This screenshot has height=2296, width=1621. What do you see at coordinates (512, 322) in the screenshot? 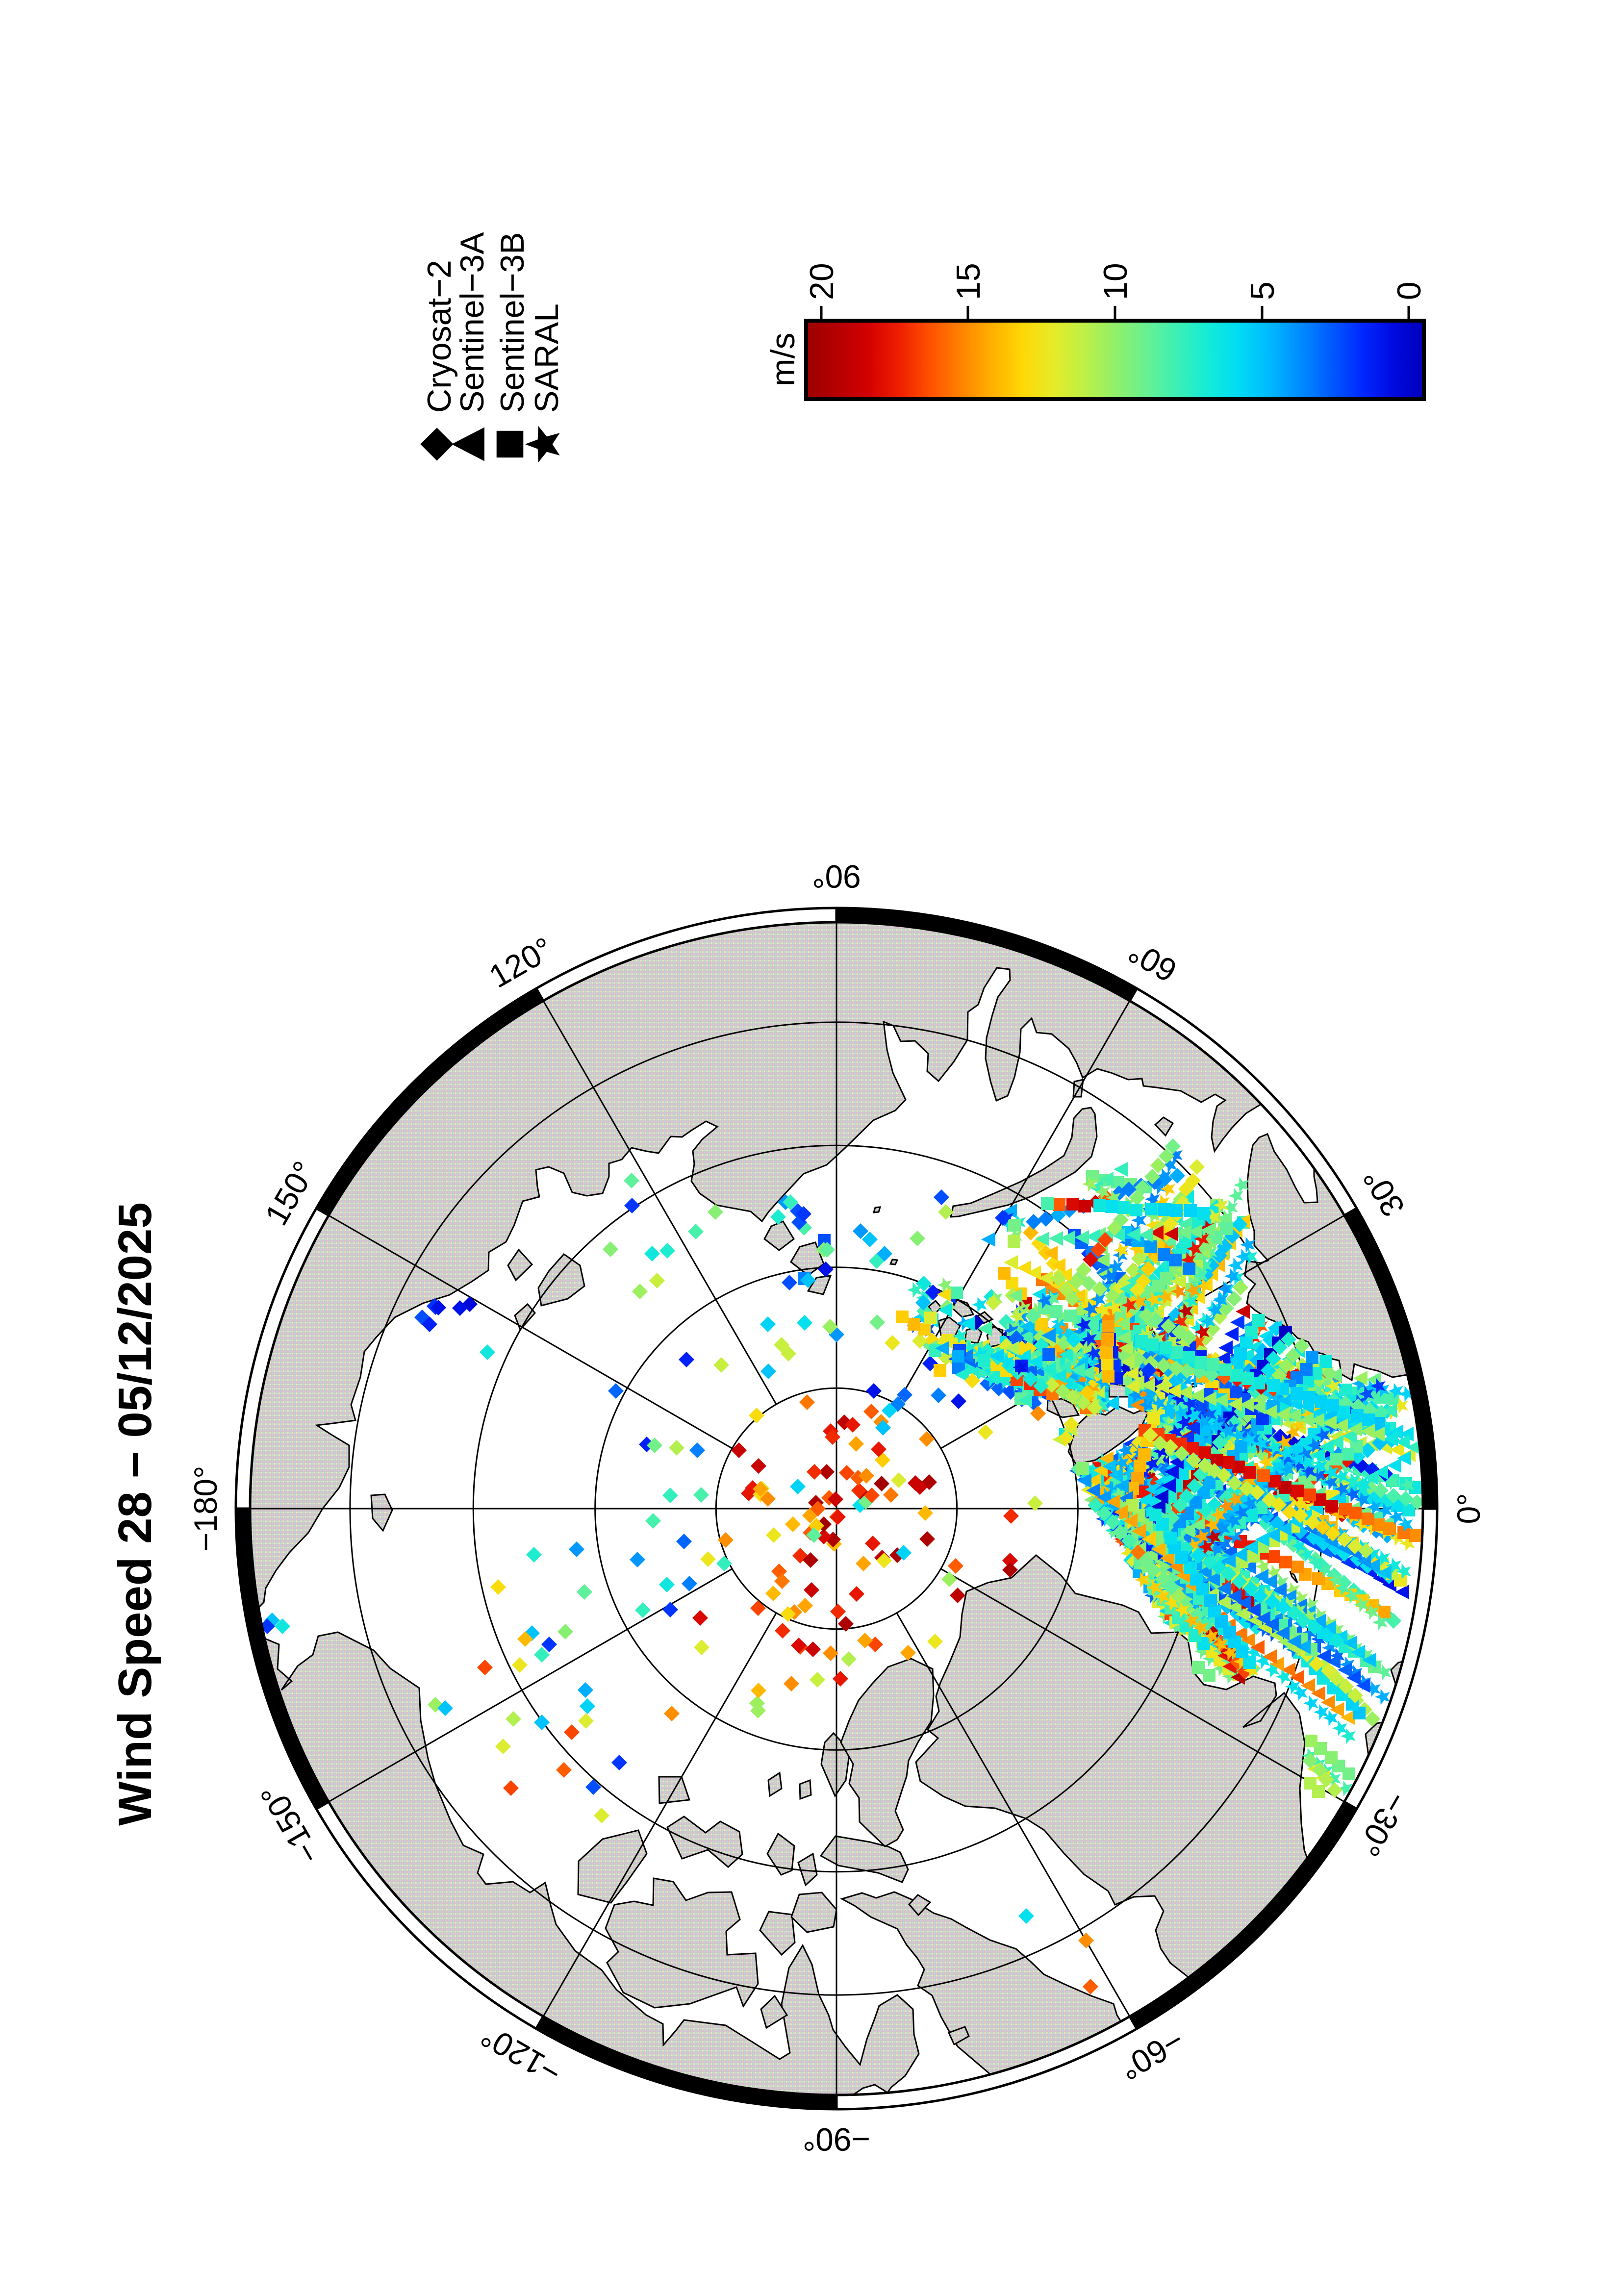
I see `svg-text: Sentinel−3B` at bounding box center [512, 322].